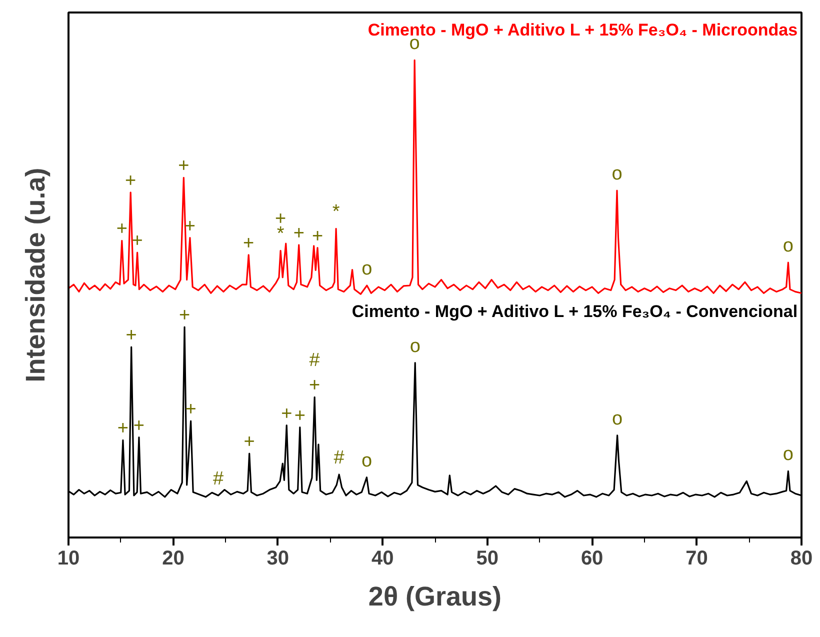 Image resolution: width=820 pixels, height=637 pixels. What do you see at coordinates (801, 559) in the screenshot?
I see `x-tick-label: 80` at bounding box center [801, 559].